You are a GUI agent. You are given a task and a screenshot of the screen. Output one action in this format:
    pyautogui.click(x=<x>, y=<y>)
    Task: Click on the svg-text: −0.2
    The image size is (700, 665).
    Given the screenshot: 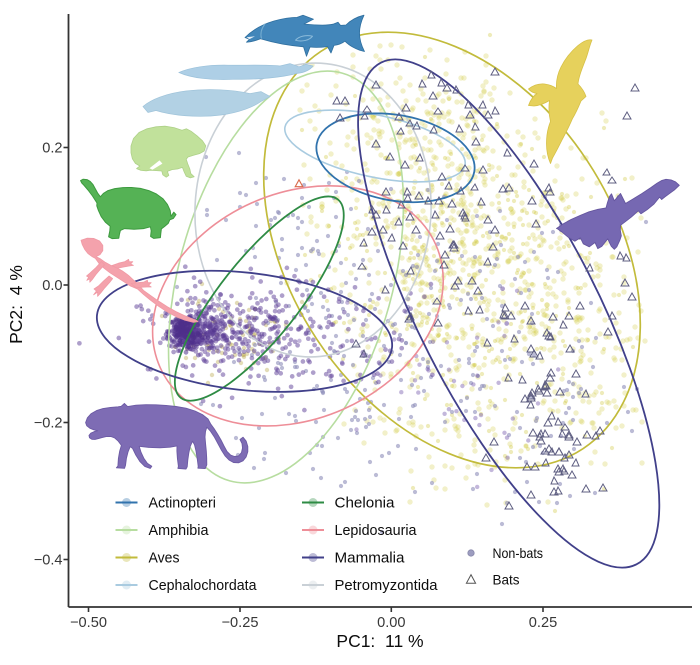 What is the action you would take?
    pyautogui.click(x=48, y=424)
    